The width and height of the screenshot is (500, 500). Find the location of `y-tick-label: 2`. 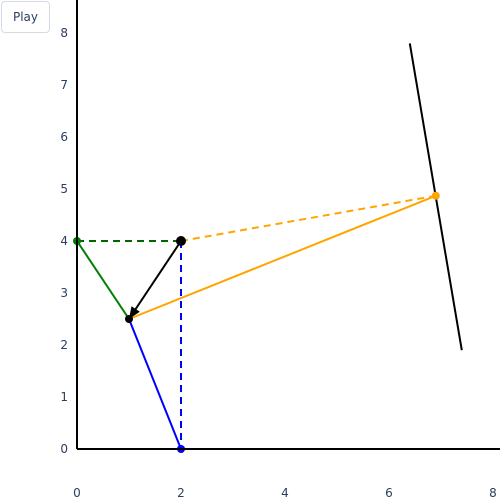

y-tick-label: 2 is located at coordinates (64, 345).